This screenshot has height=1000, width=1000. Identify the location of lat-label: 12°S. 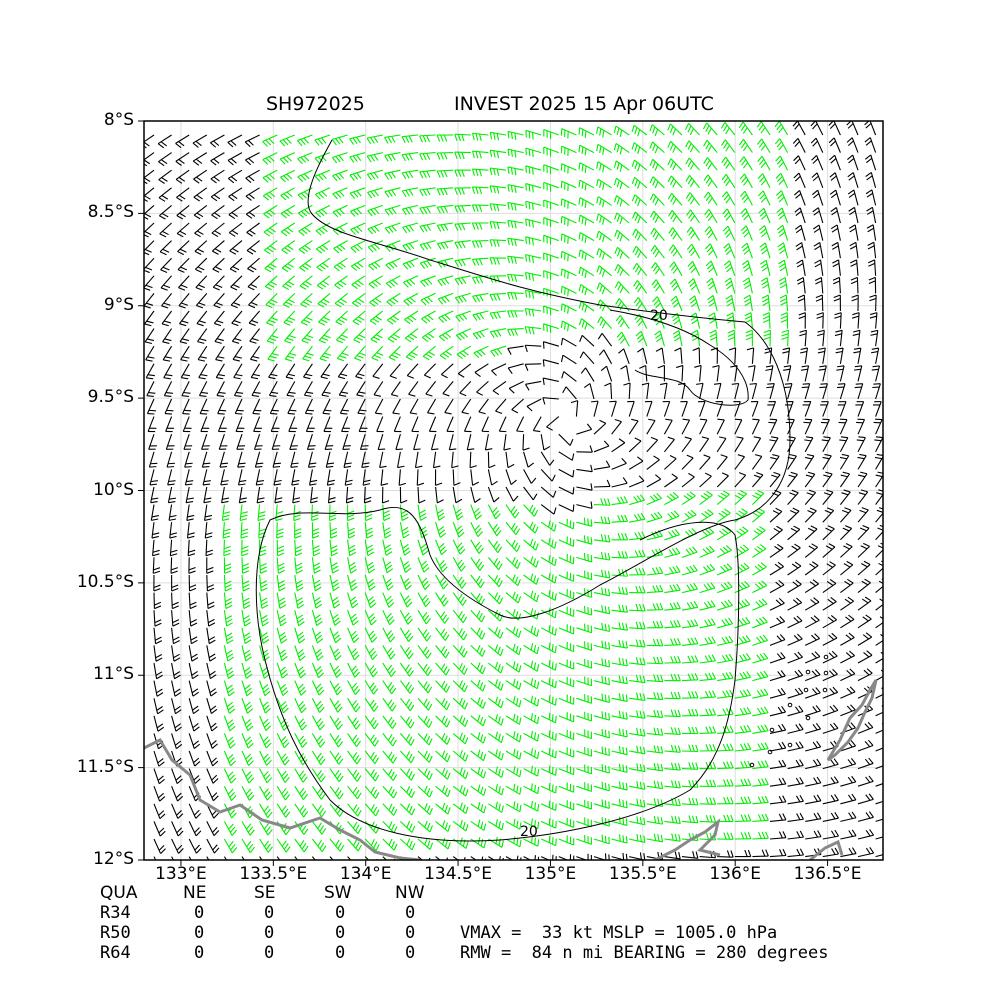
(113, 859).